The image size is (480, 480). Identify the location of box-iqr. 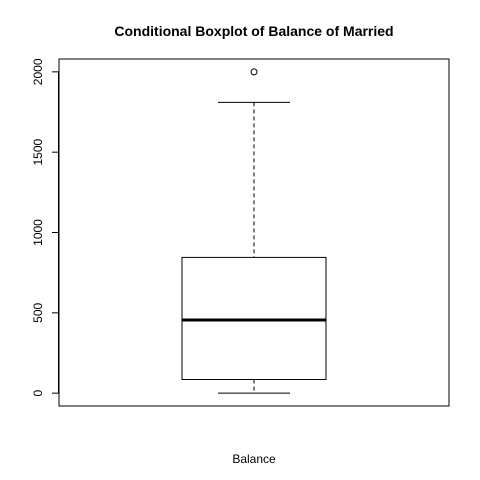
(254, 318).